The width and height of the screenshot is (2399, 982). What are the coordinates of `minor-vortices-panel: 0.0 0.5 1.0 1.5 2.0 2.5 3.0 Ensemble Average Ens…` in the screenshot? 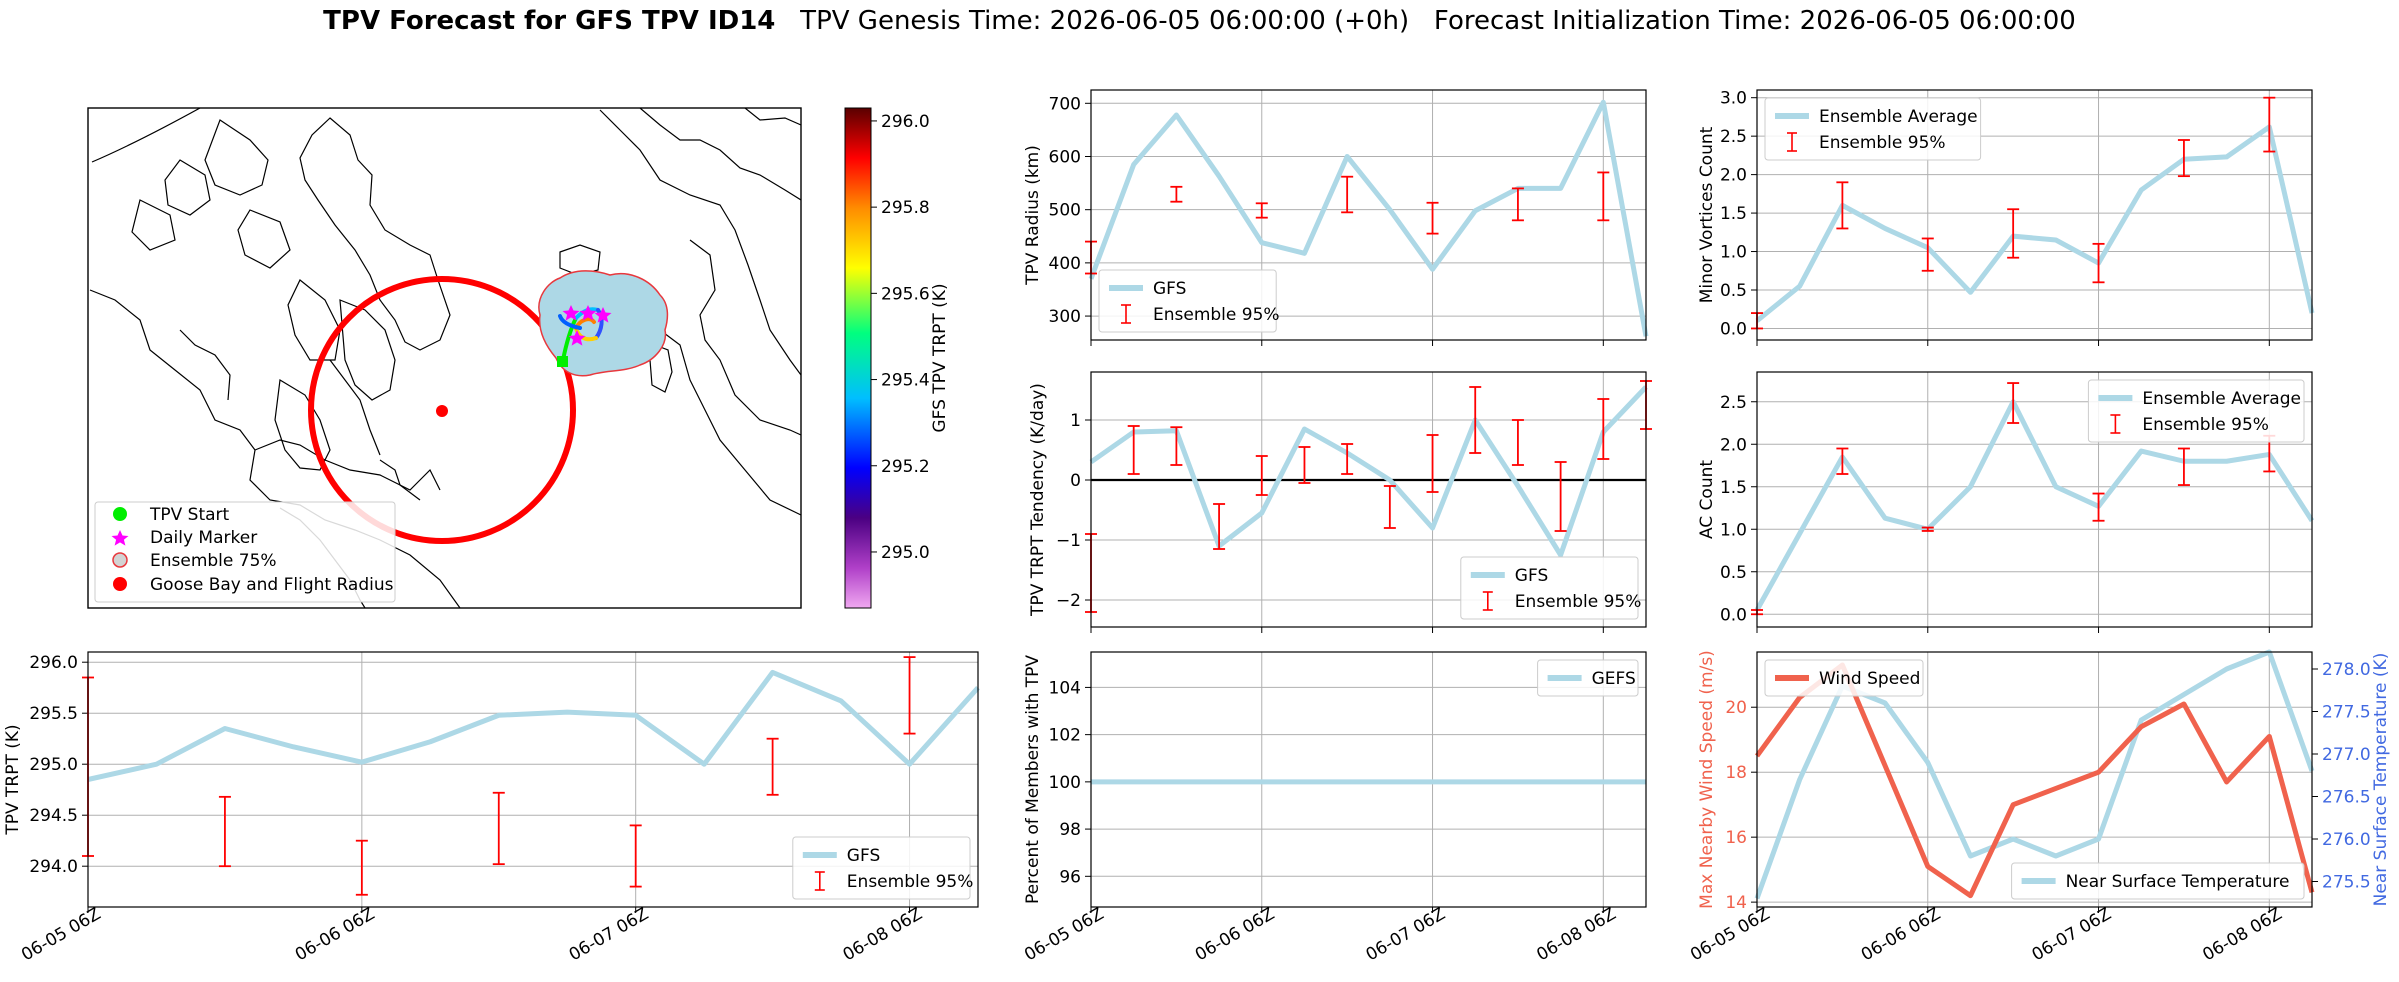 It's located at (2006, 217).